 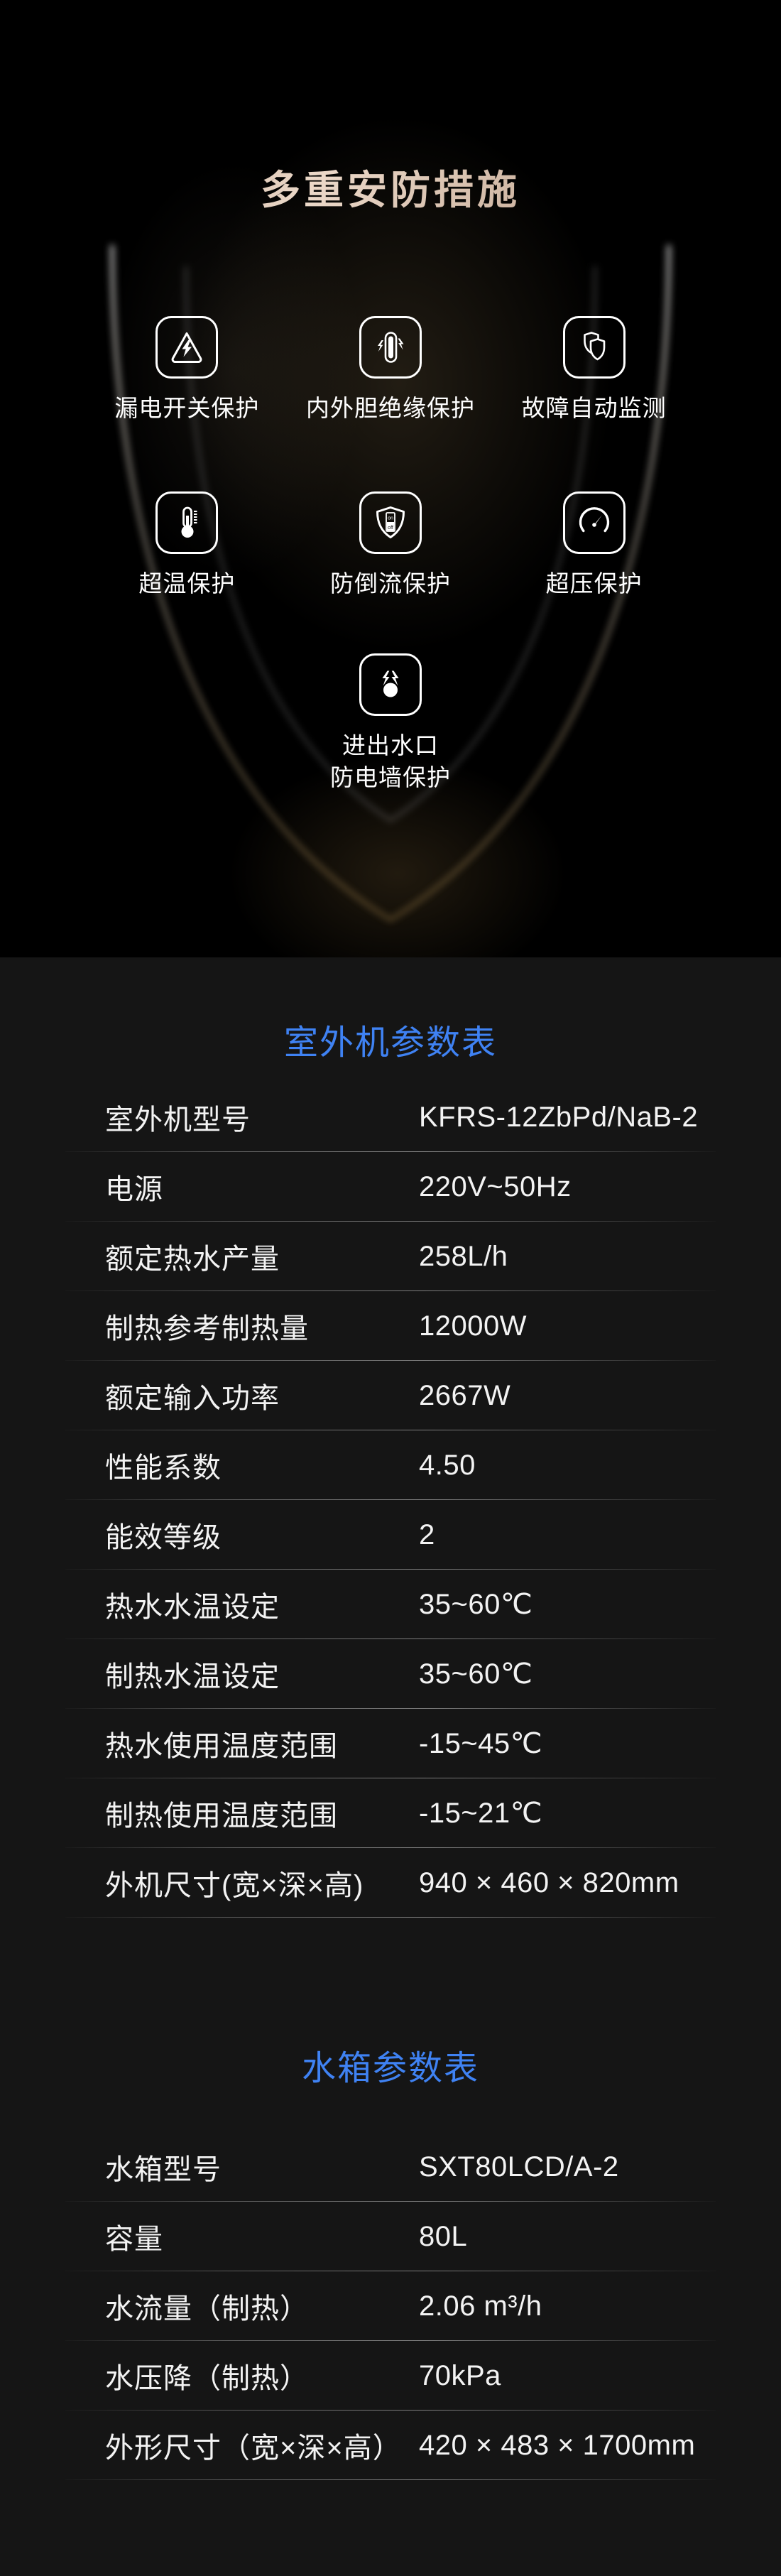 What do you see at coordinates (192, 1608) in the screenshot?
I see `spec-label: 热水水温设定` at bounding box center [192, 1608].